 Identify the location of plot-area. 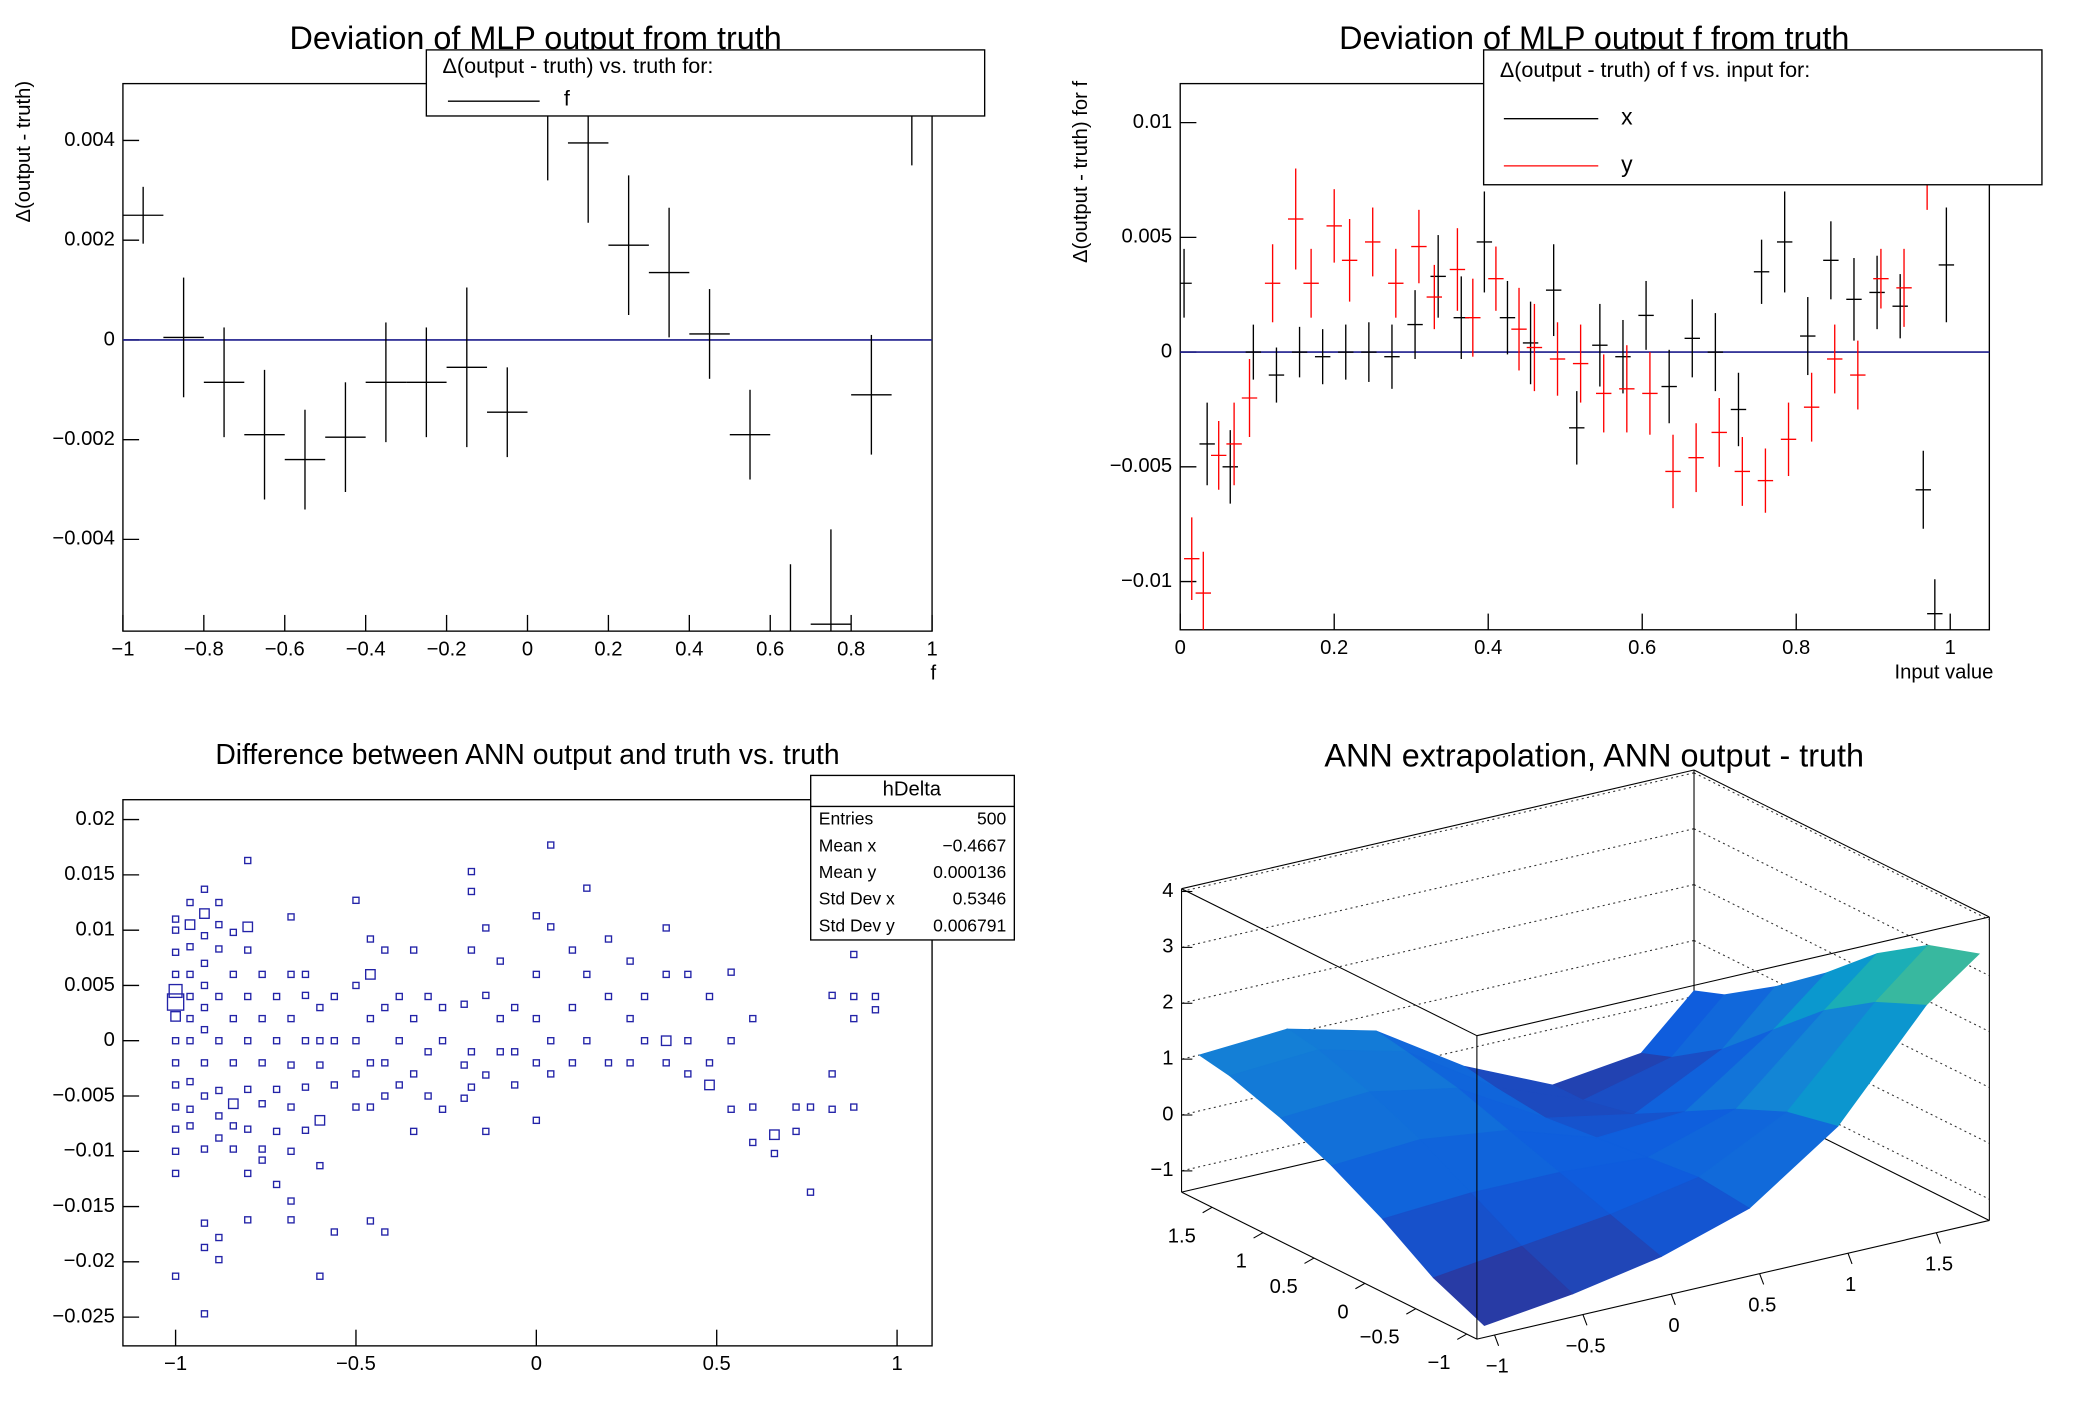
(523, 1079).